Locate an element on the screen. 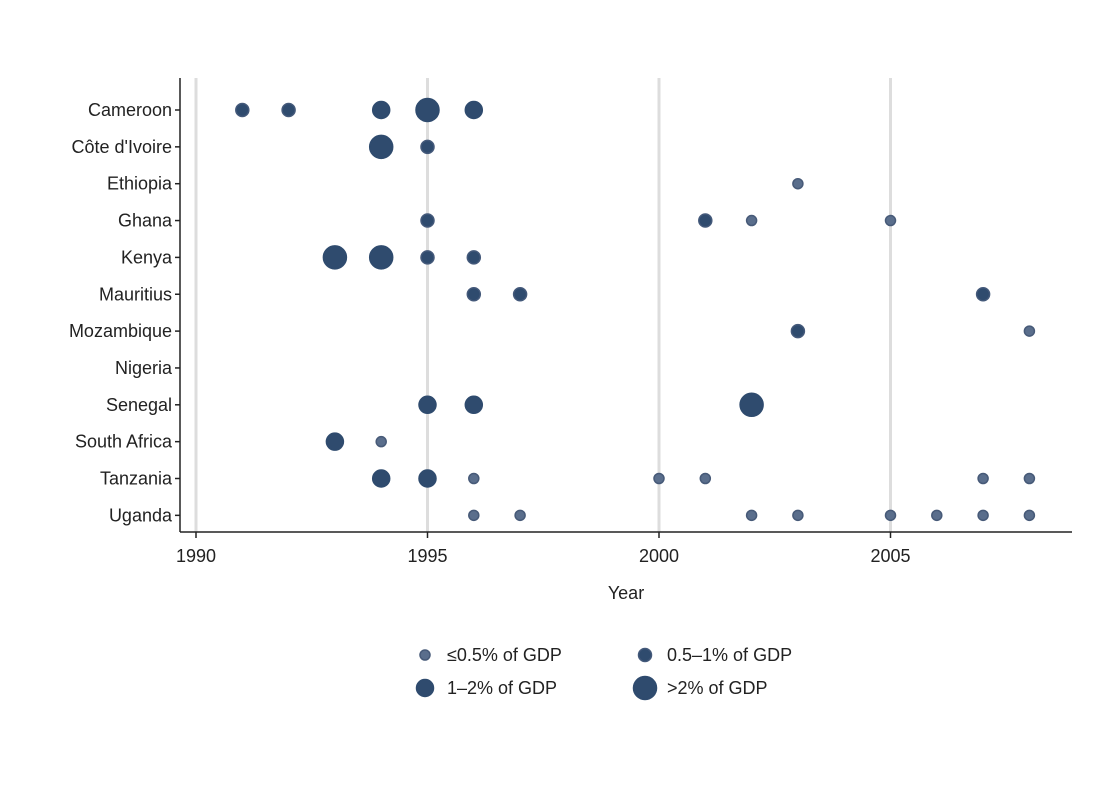 This screenshot has width=1100, height=800. y-tick-label: Mozambique is located at coordinates (120, 331).